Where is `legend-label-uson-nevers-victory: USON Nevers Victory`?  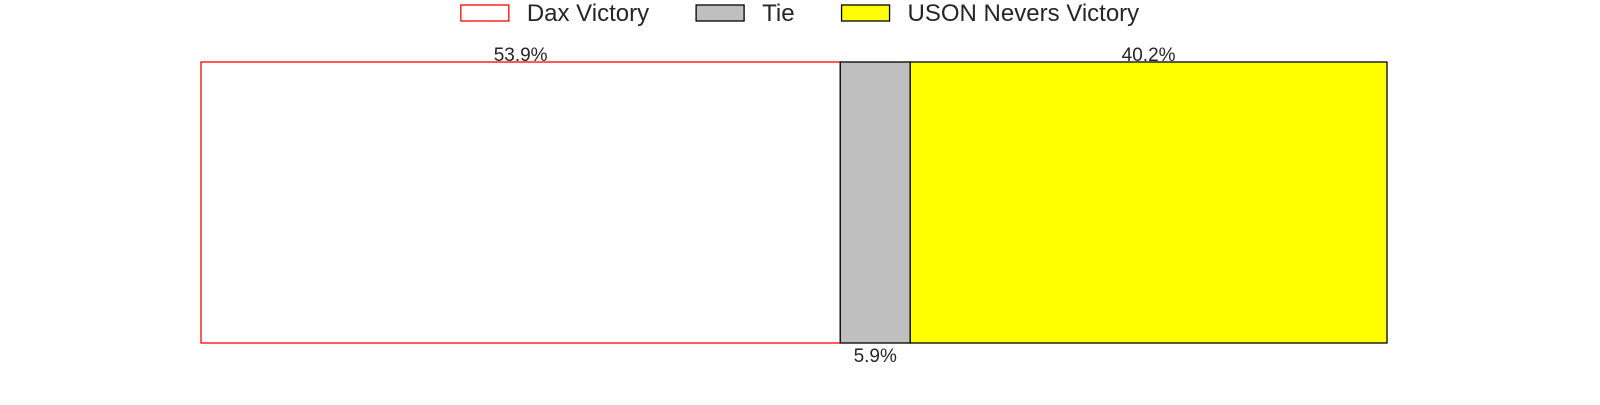
legend-label-uson-nevers-victory: USON Nevers Victory is located at coordinates (1024, 13).